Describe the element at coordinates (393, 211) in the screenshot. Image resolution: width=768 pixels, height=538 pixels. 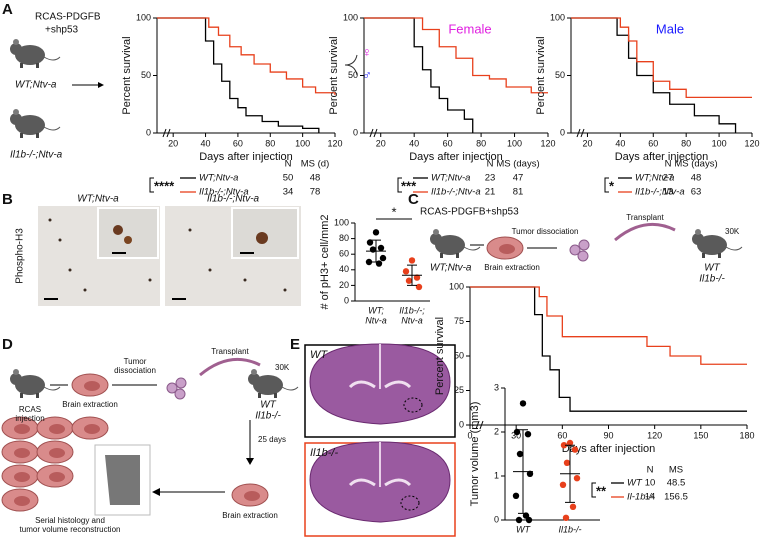
I see `significance: *` at that location.